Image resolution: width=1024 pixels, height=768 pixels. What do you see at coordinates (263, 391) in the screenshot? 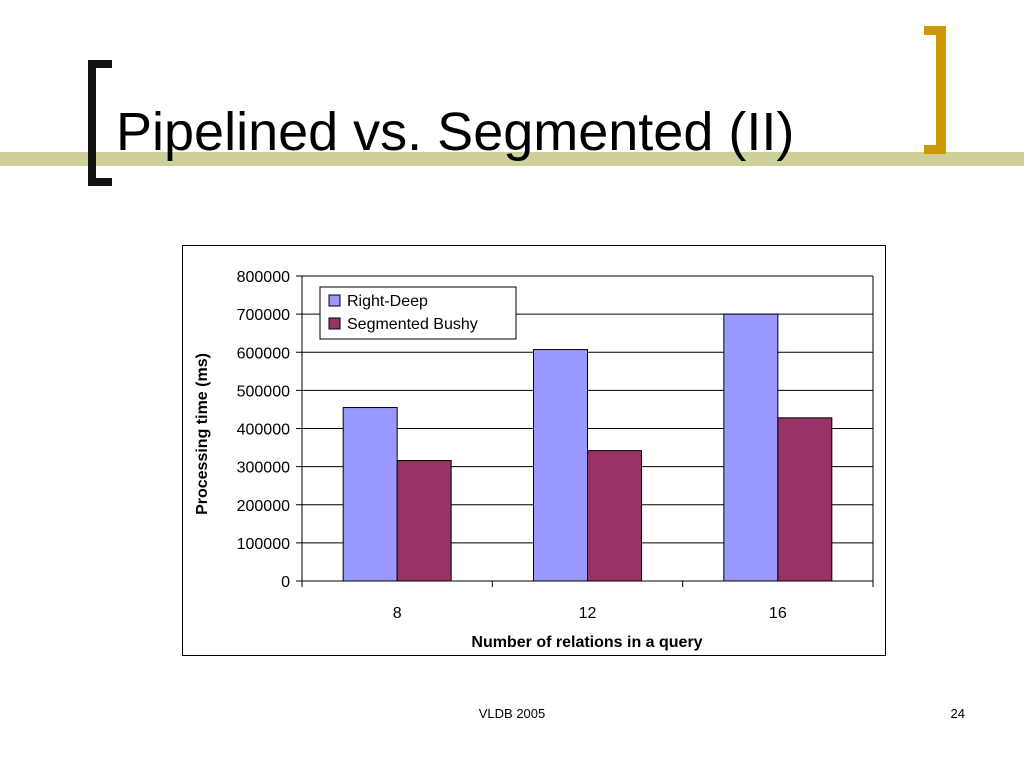
I see `y-tick-label: 500000` at bounding box center [263, 391].